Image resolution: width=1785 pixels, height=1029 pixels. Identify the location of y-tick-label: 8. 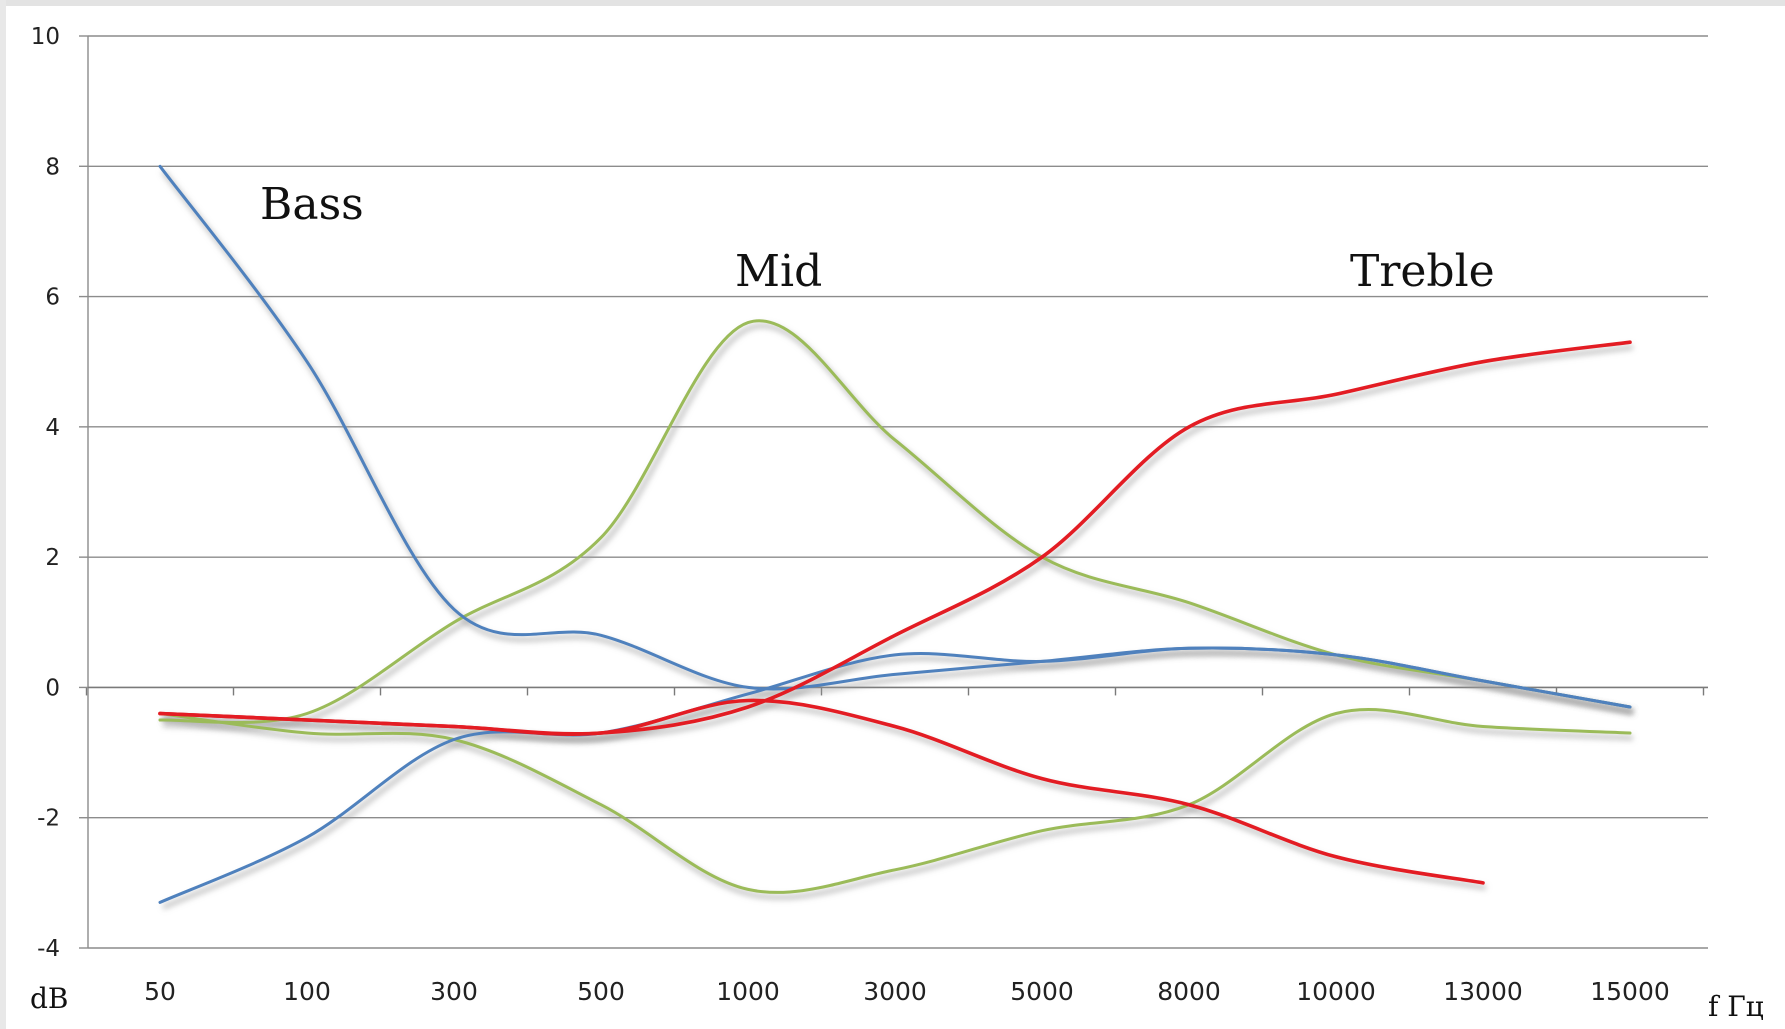
(52, 167).